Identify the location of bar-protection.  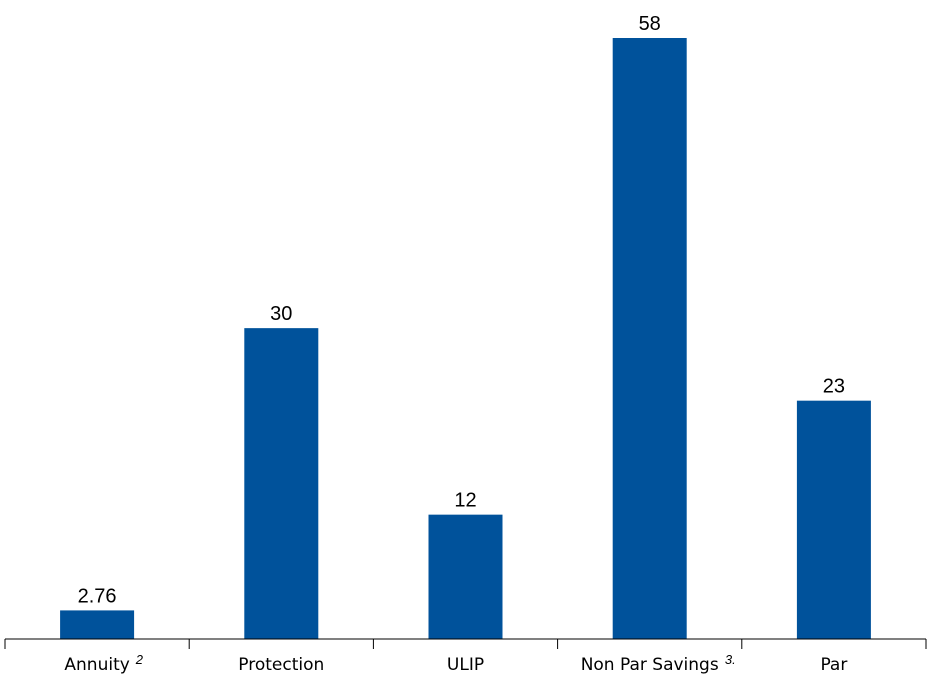
(281, 483).